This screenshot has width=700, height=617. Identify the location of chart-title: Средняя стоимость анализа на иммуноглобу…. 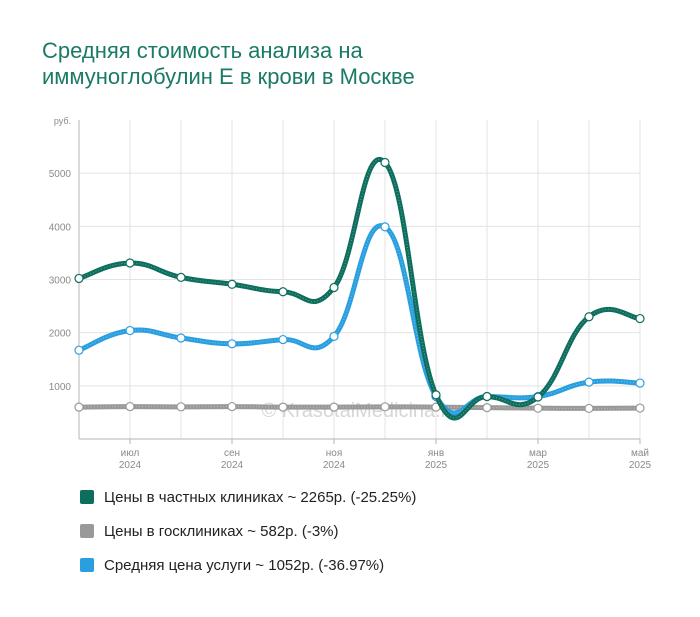
(352, 64).